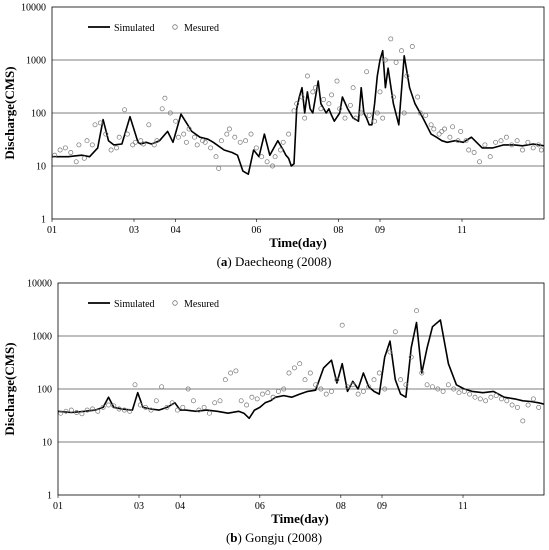  I want to click on y-tick-label: 100, so click(44, 390).